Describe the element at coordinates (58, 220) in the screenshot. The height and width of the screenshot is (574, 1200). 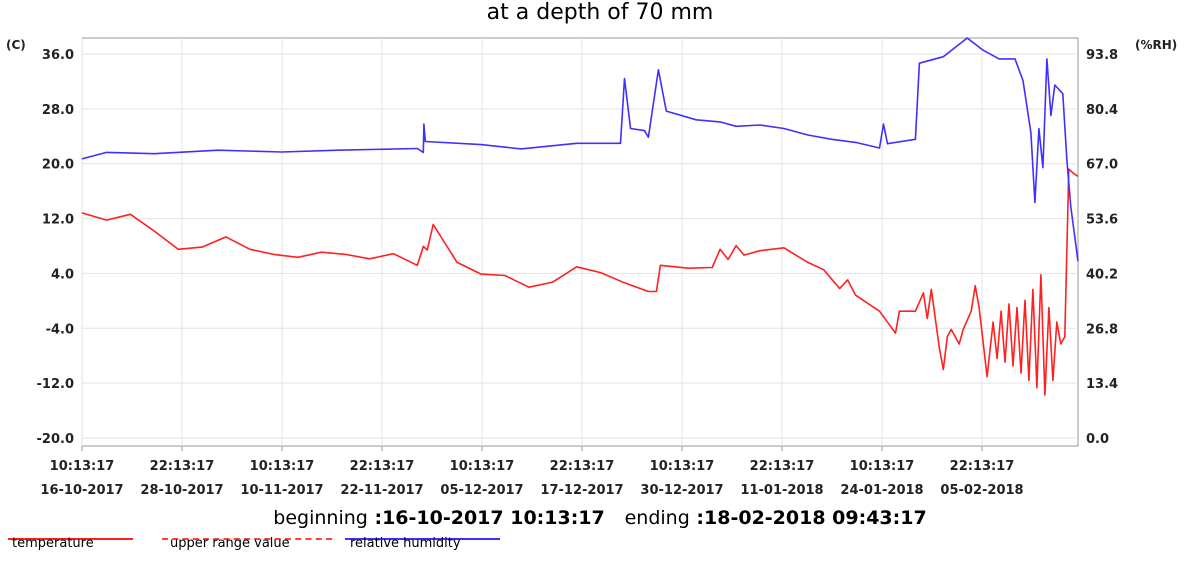
I see `y-tick-label-left: 12.0` at that location.